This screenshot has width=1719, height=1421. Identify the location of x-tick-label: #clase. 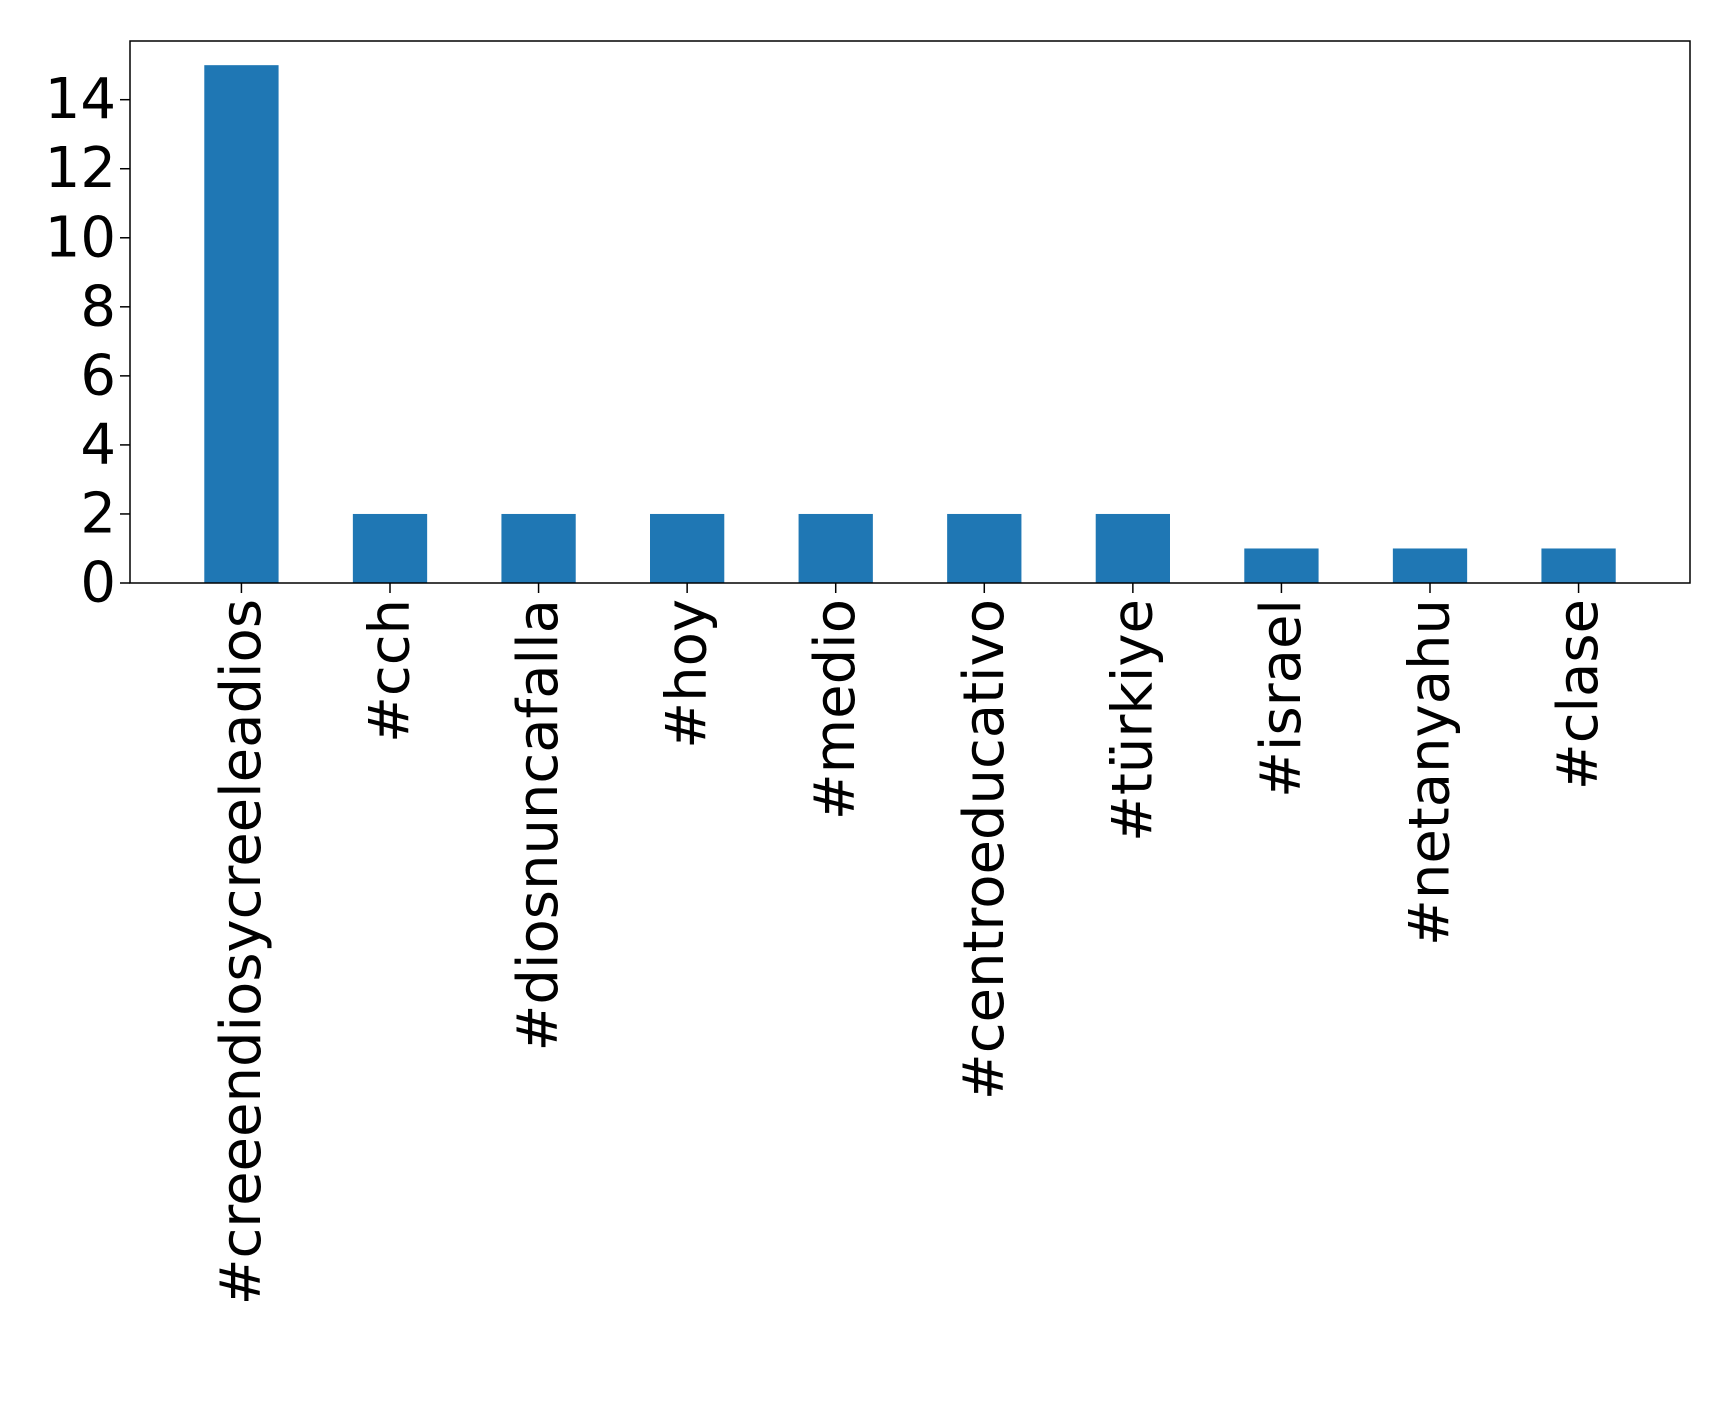
(1578, 694).